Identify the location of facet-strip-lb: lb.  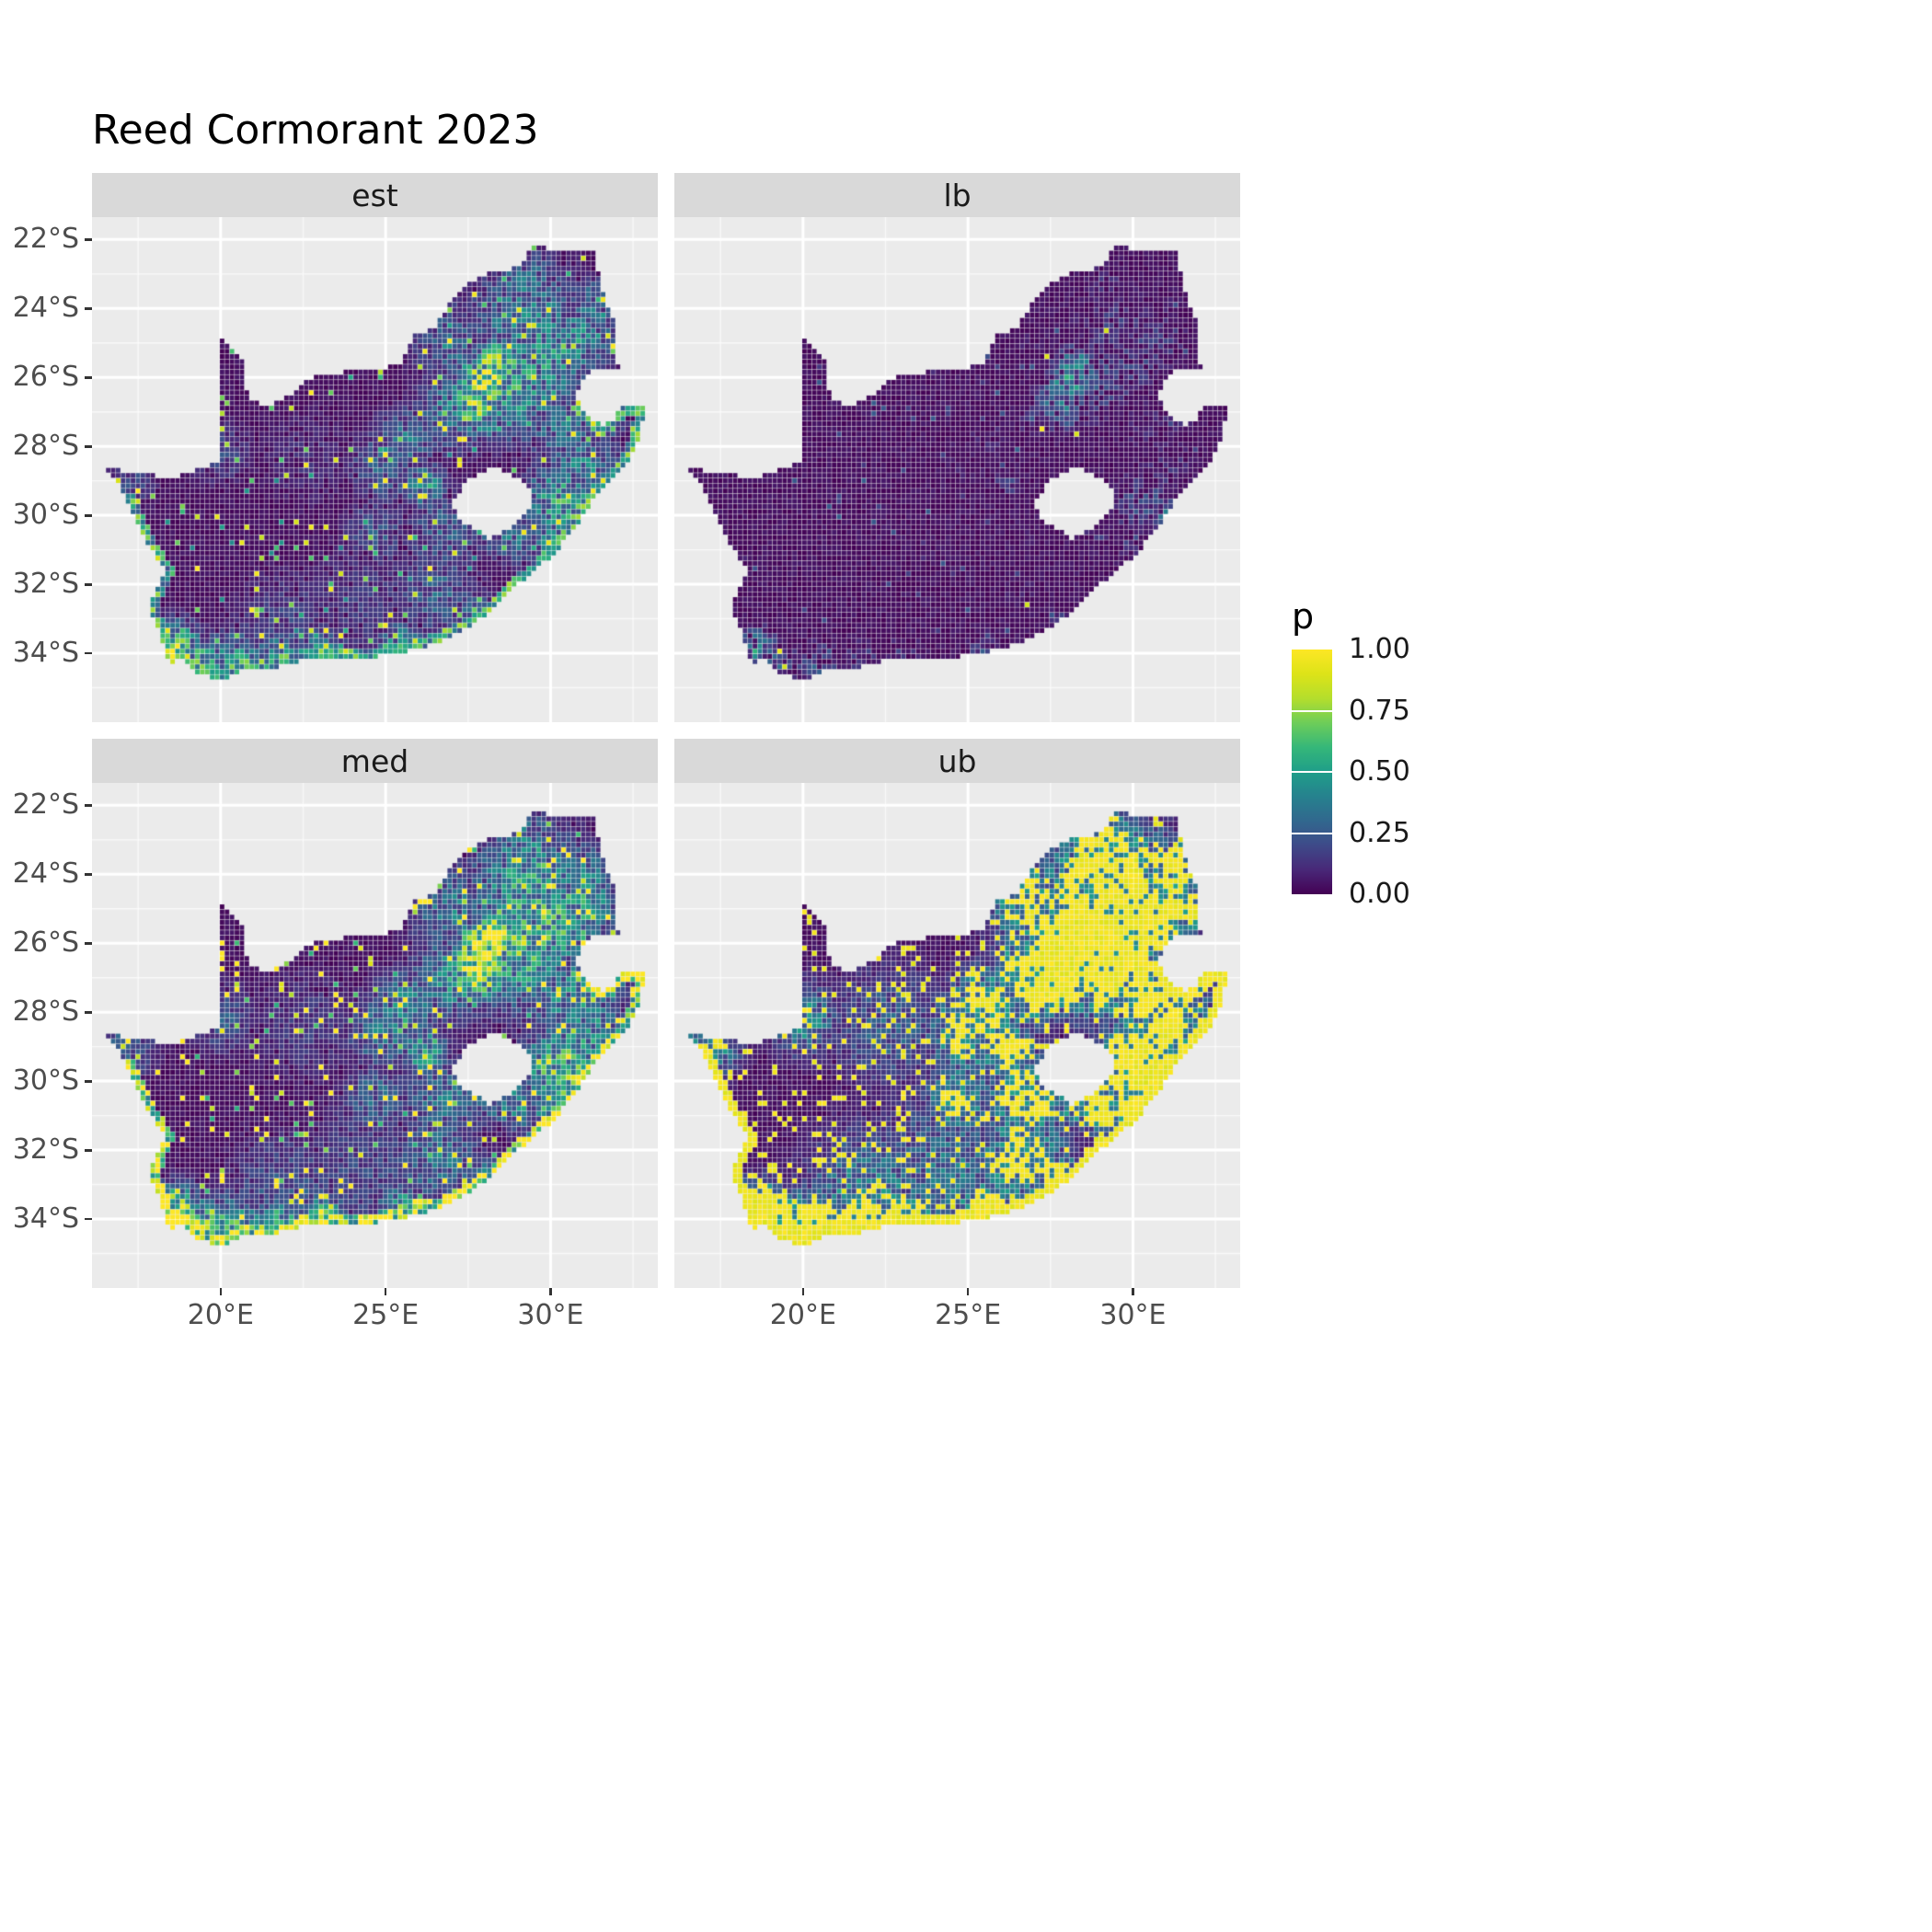
(957, 195).